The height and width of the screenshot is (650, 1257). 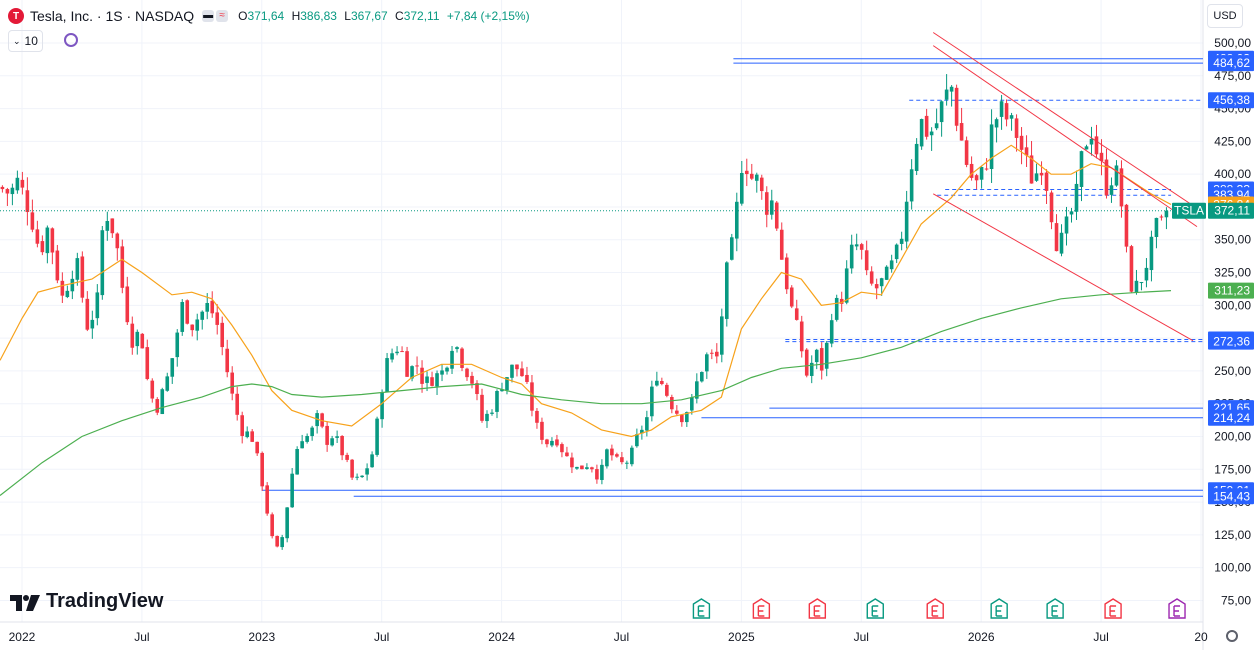 I want to click on time-tick-label: Jul, so click(x=141, y=637).